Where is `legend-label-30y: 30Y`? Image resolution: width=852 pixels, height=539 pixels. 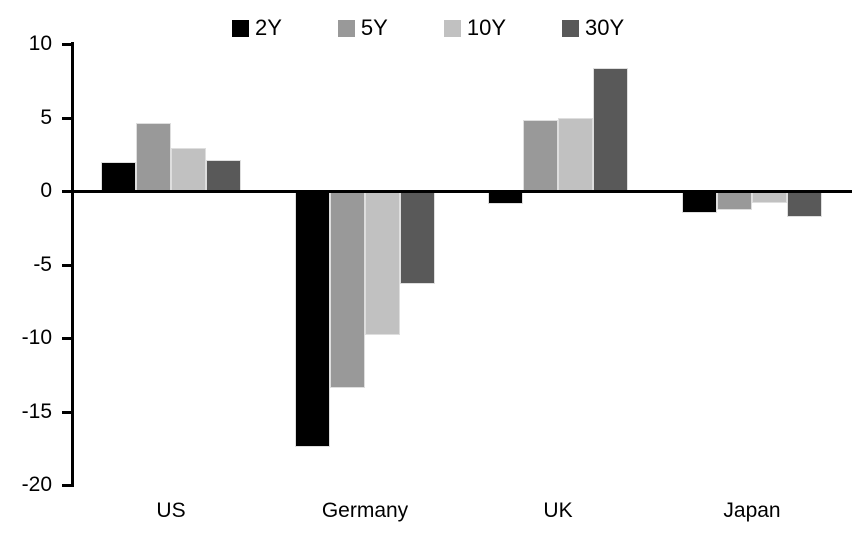 legend-label-30y: 30Y is located at coordinates (605, 27).